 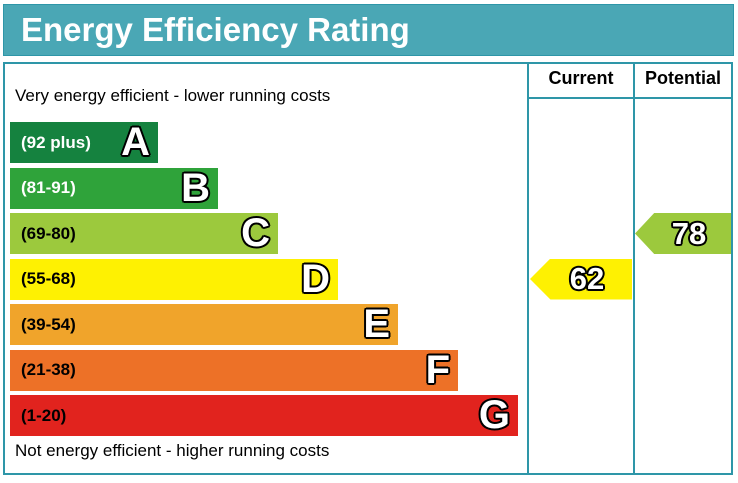 What do you see at coordinates (48, 278) in the screenshot?
I see `band-range-label: (55-68)` at bounding box center [48, 278].